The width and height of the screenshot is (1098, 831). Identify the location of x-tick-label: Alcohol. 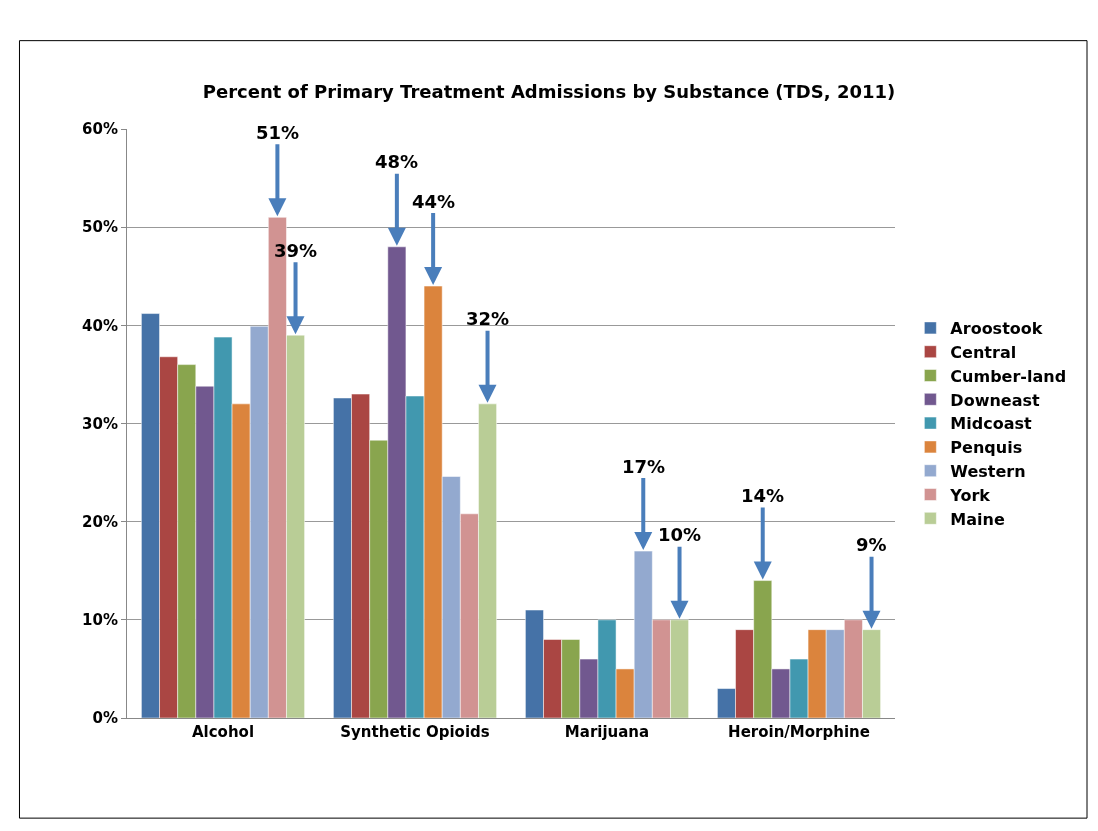
(223, 732).